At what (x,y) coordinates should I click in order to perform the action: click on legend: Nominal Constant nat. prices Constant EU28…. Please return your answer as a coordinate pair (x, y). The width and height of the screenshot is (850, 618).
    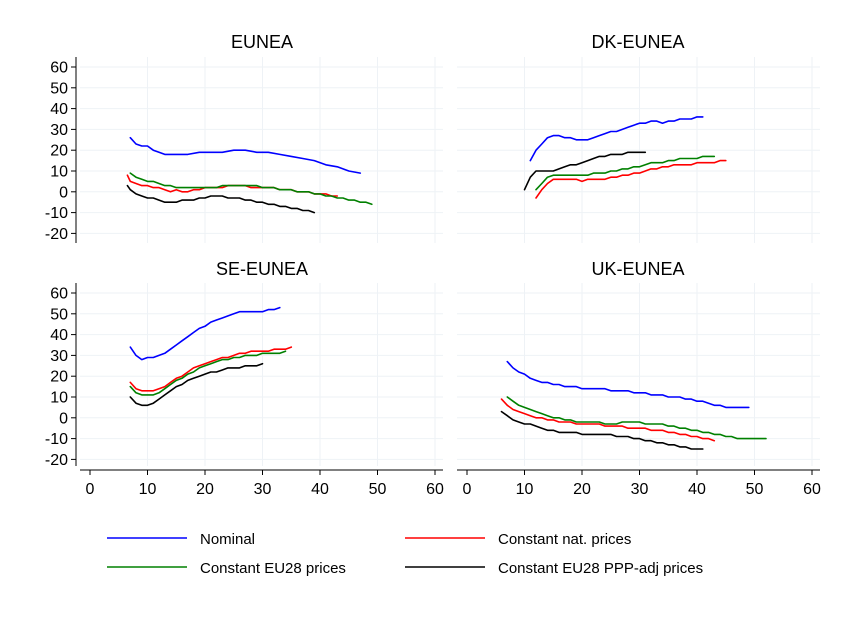
    Looking at the image, I should click on (405, 554).